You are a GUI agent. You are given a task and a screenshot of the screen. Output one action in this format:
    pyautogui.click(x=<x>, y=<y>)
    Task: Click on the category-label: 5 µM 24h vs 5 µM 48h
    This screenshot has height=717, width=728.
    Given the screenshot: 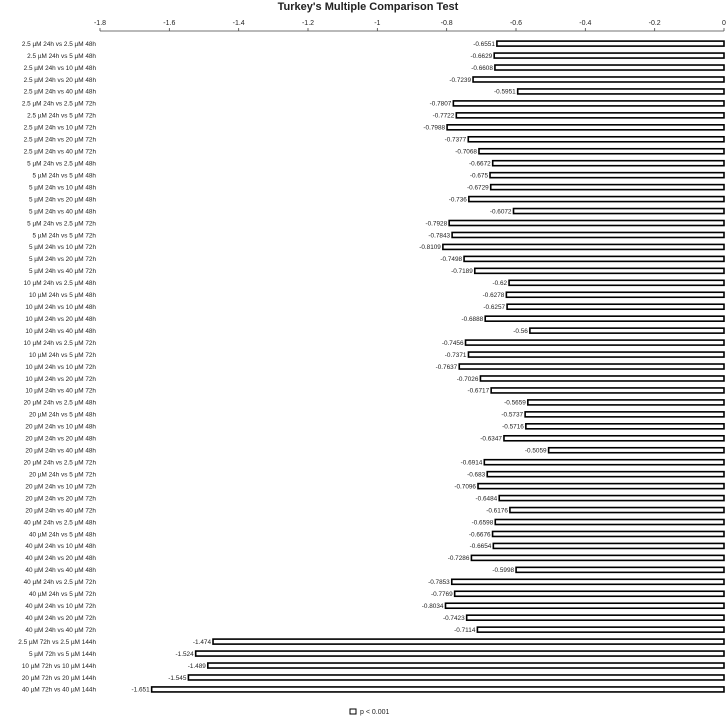 What is the action you would take?
    pyautogui.click(x=65, y=175)
    